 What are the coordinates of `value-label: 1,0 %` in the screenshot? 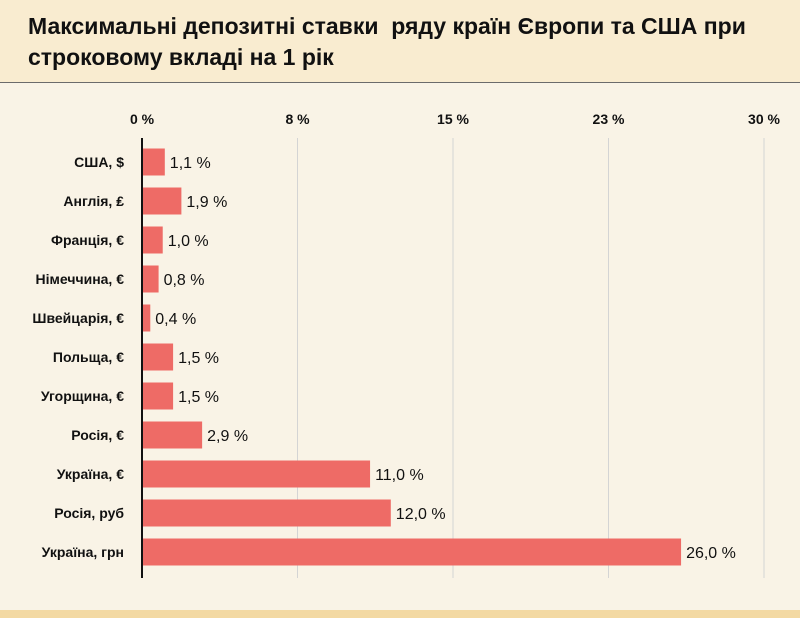 It's located at (188, 241).